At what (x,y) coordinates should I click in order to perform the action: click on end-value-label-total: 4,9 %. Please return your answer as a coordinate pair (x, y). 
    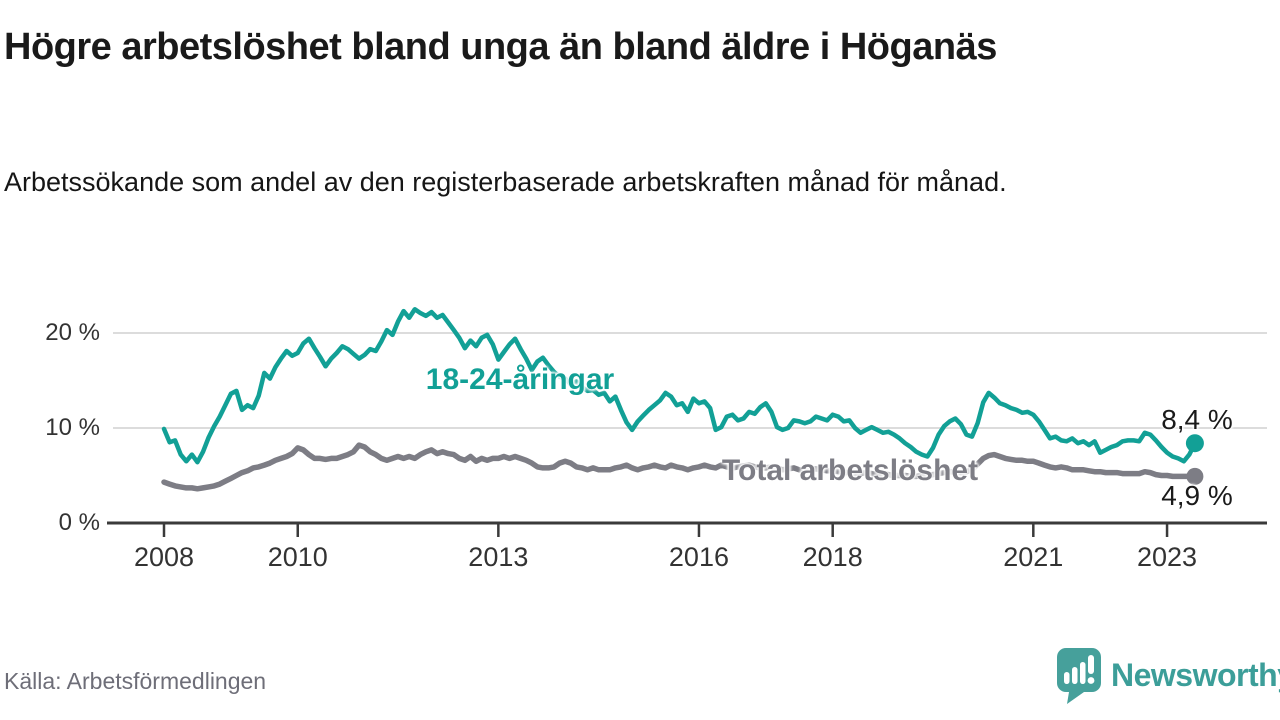
    Looking at the image, I should click on (1197, 495).